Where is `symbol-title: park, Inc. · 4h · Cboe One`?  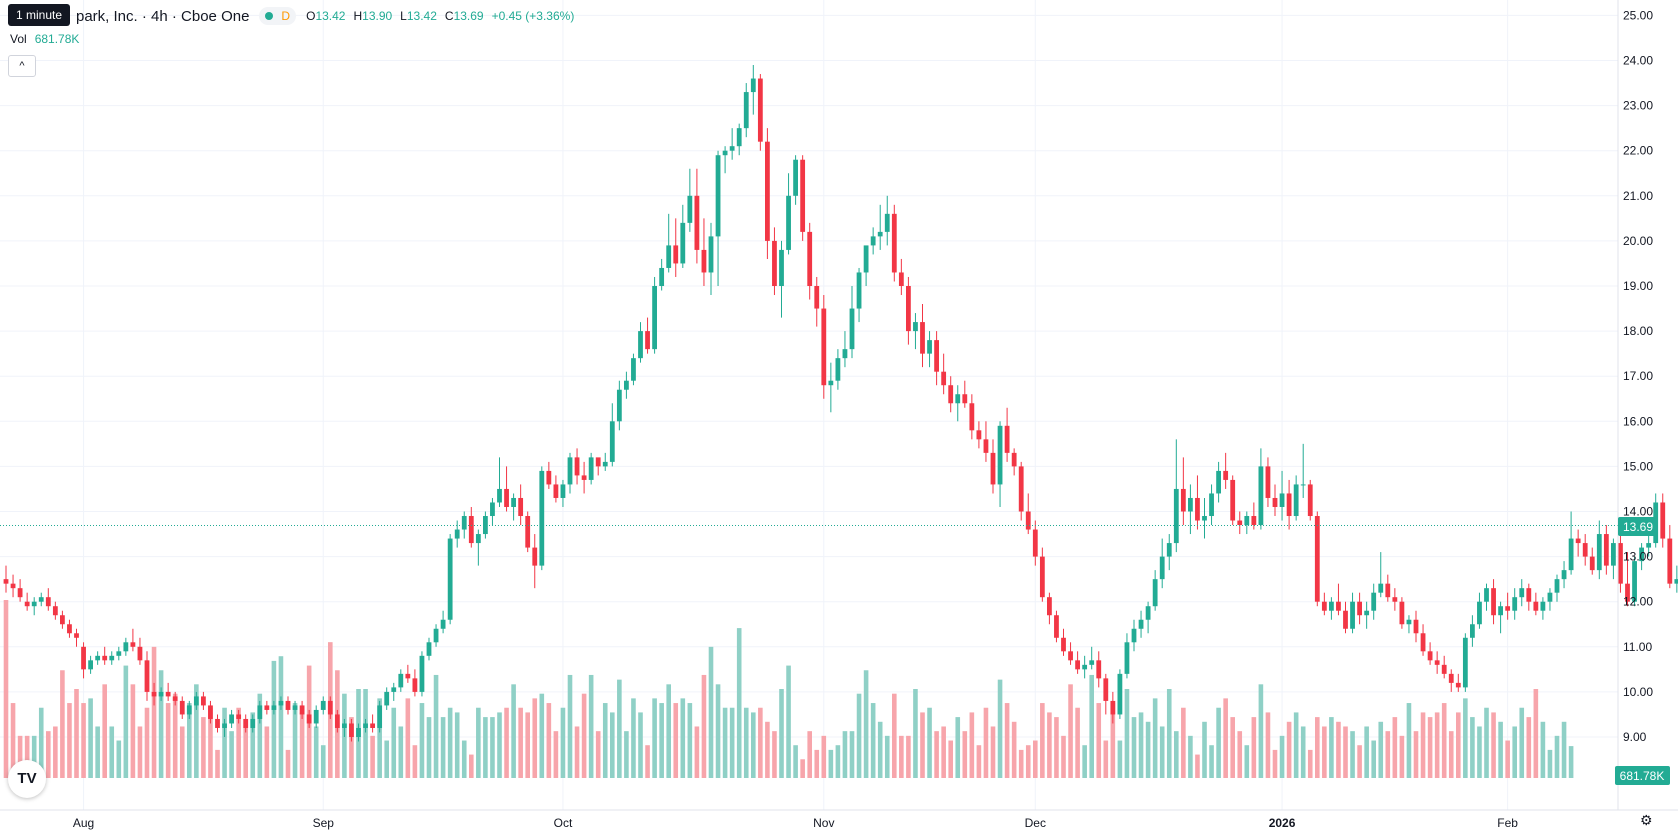
symbol-title: park, Inc. · 4h · Cboe One is located at coordinates (163, 16).